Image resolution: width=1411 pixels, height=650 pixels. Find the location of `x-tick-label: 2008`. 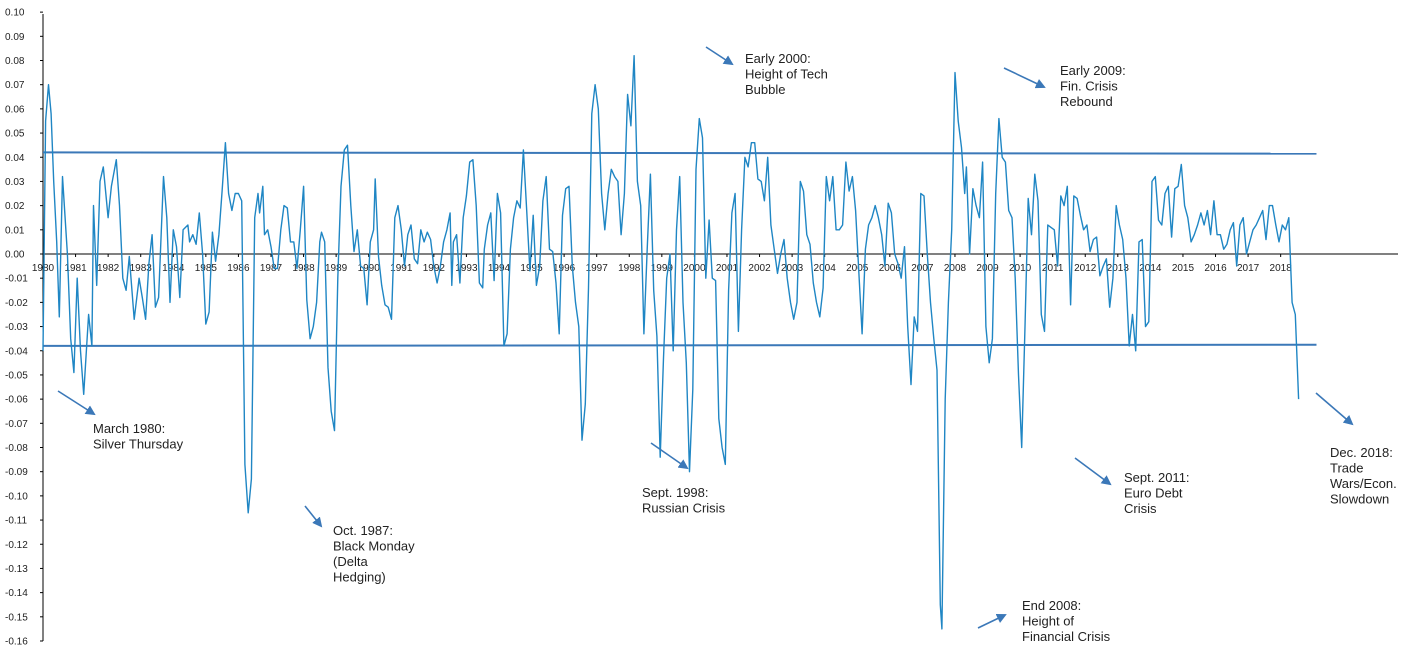

x-tick-label: 2008 is located at coordinates (955, 268).